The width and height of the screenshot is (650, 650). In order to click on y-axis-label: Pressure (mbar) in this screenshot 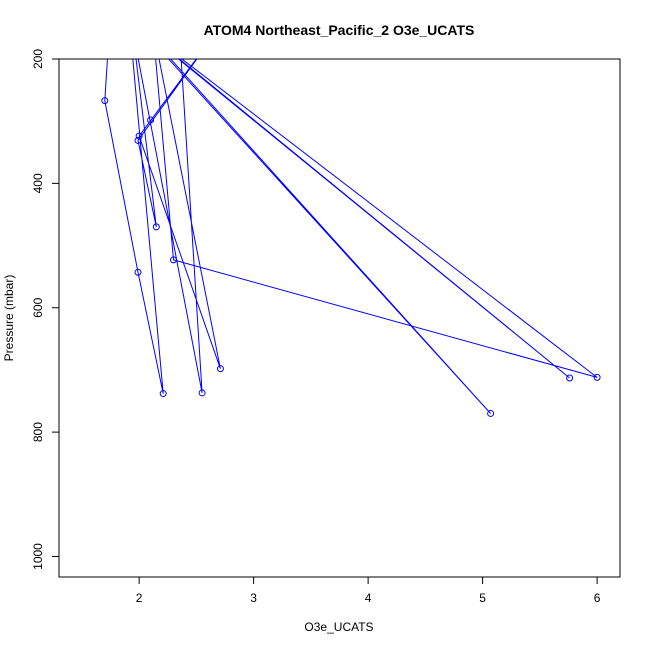, I will do `click(9, 318)`.